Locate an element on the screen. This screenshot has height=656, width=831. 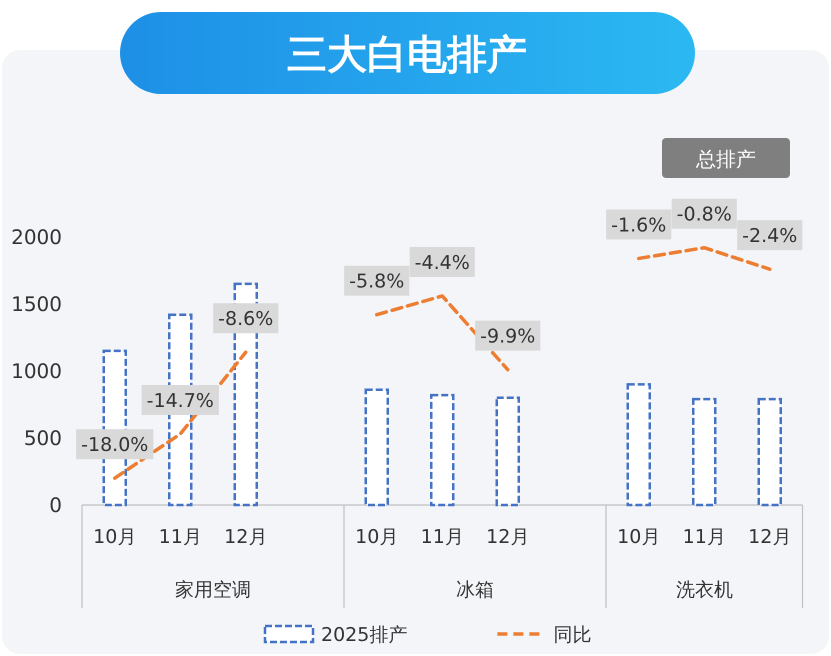
text: 洗衣机 is located at coordinates (704, 590).